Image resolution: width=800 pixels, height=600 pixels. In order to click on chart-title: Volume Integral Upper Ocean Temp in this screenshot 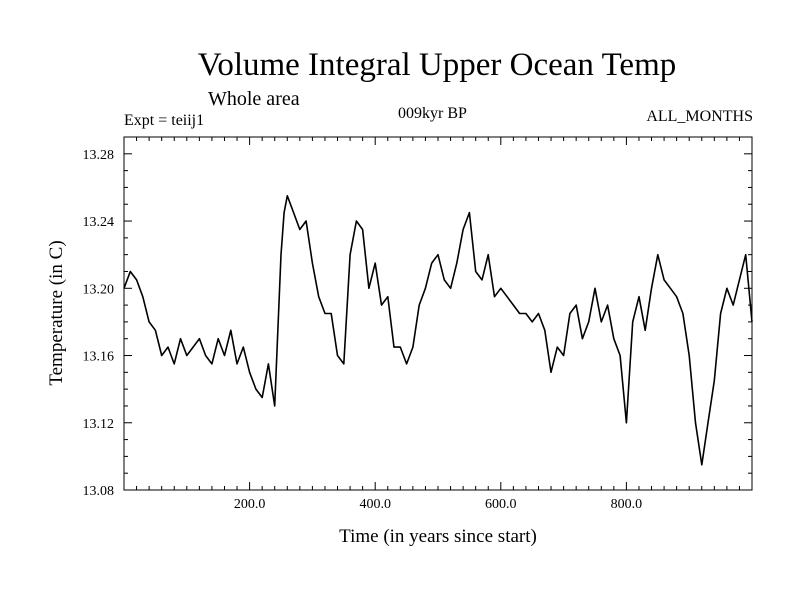, I will do `click(437, 65)`.